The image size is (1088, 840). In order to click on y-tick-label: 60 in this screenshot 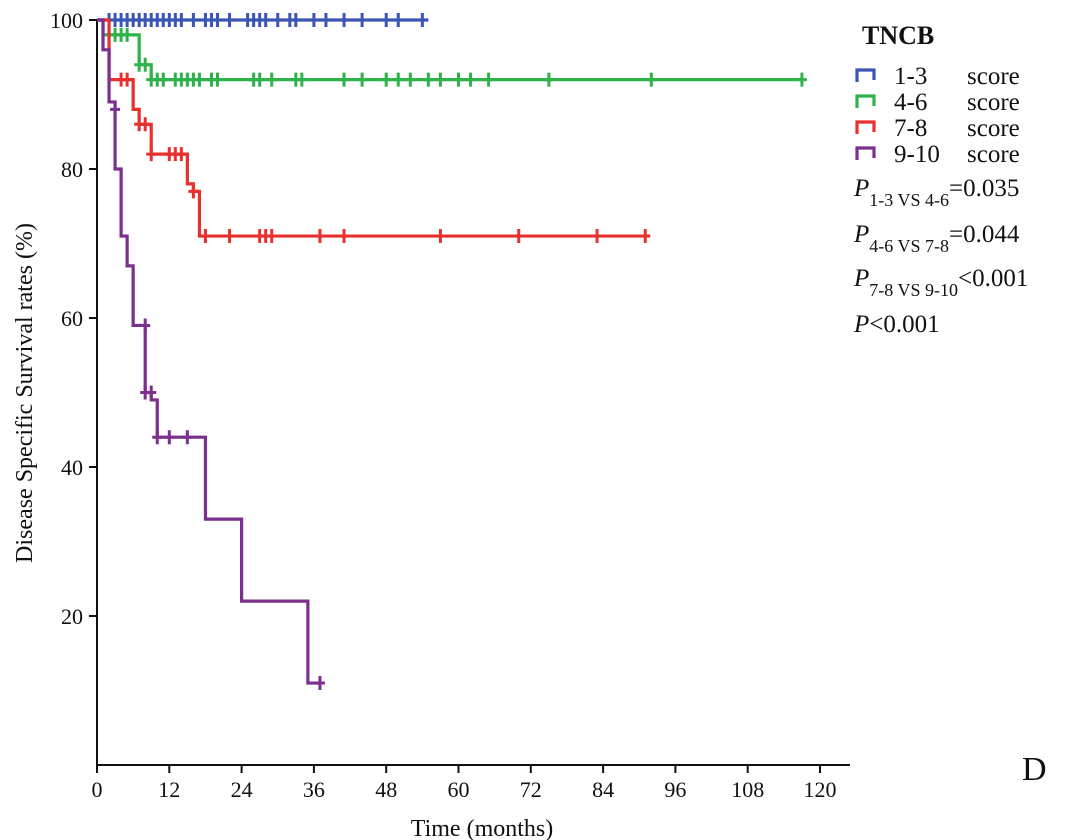, I will do `click(72, 318)`.